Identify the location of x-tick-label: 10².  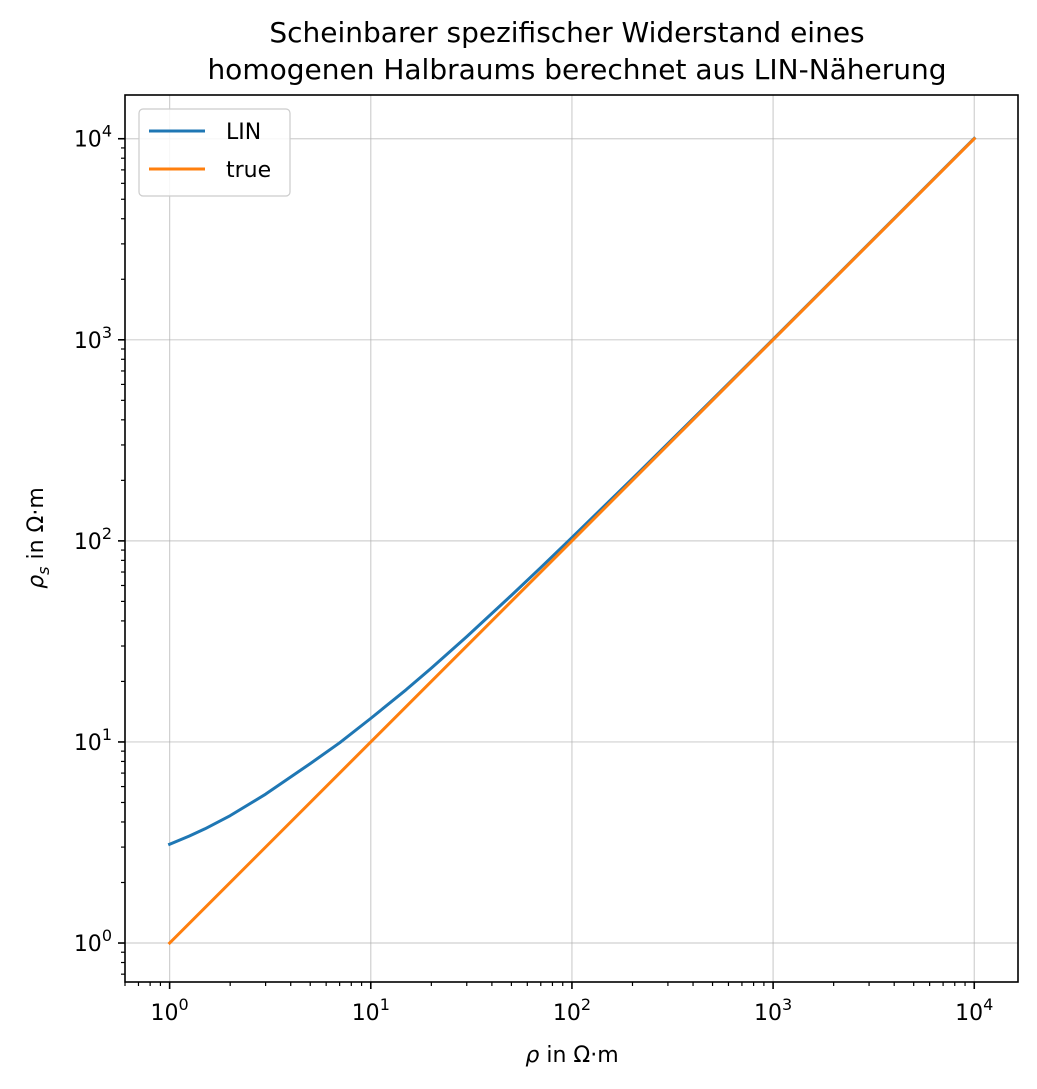
(572, 1010).